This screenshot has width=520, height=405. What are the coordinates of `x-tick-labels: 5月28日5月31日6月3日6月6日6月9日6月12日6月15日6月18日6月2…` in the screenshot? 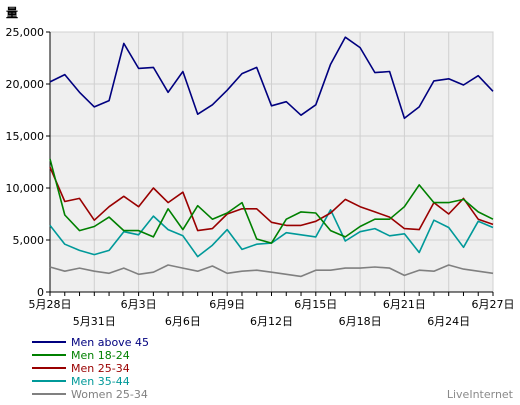 It's located at (272, 313).